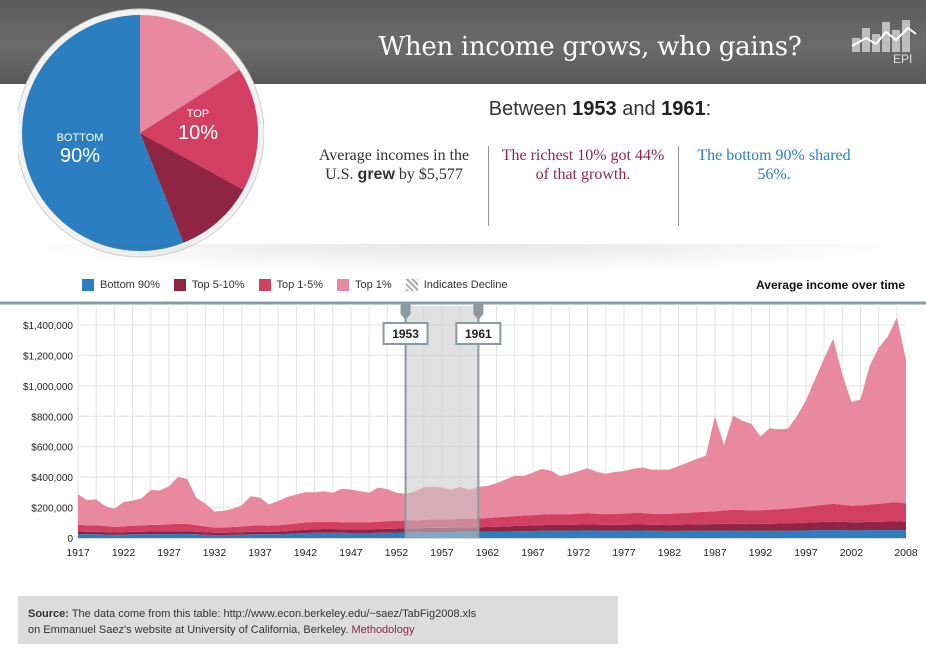 The image size is (926, 654). What do you see at coordinates (218, 285) in the screenshot?
I see `legend-label: Top 5-10%` at bounding box center [218, 285].